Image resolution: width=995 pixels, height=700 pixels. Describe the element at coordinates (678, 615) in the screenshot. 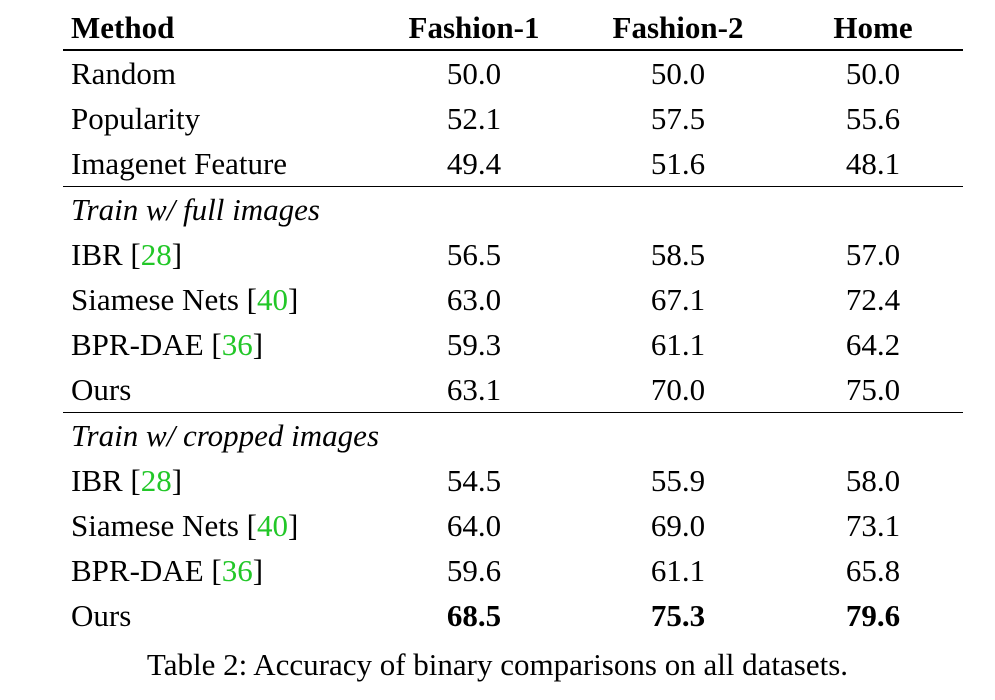

I see `best-value-cell: 75.3` at that location.